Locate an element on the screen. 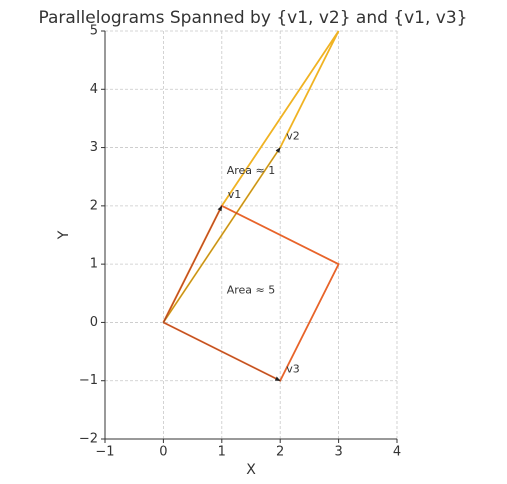 The width and height of the screenshot is (507, 484). annotation: Area ≈ 1 is located at coordinates (251, 170).